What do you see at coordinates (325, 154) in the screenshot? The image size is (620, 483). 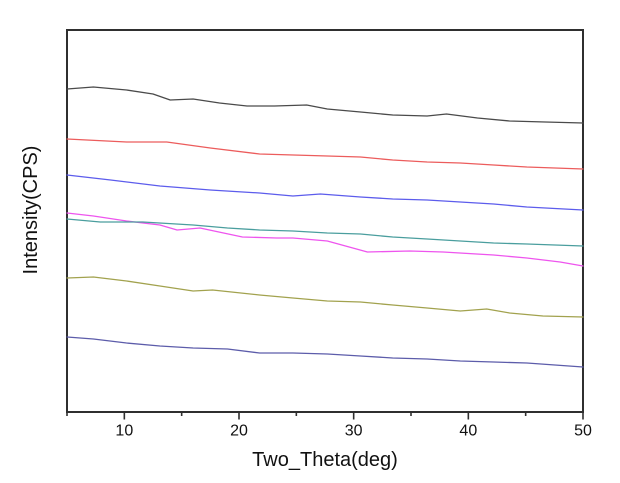 I see `curve-2-red` at bounding box center [325, 154].